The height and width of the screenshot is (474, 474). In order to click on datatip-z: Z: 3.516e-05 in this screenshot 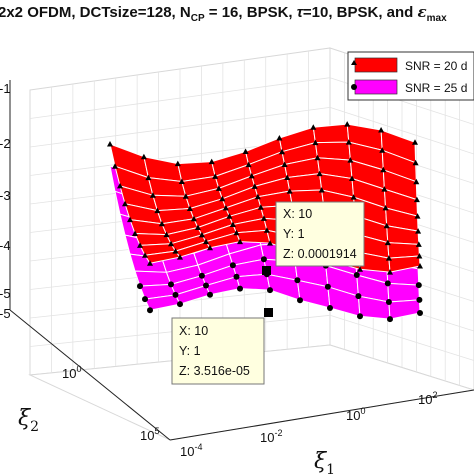, I will do `click(214, 371)`.